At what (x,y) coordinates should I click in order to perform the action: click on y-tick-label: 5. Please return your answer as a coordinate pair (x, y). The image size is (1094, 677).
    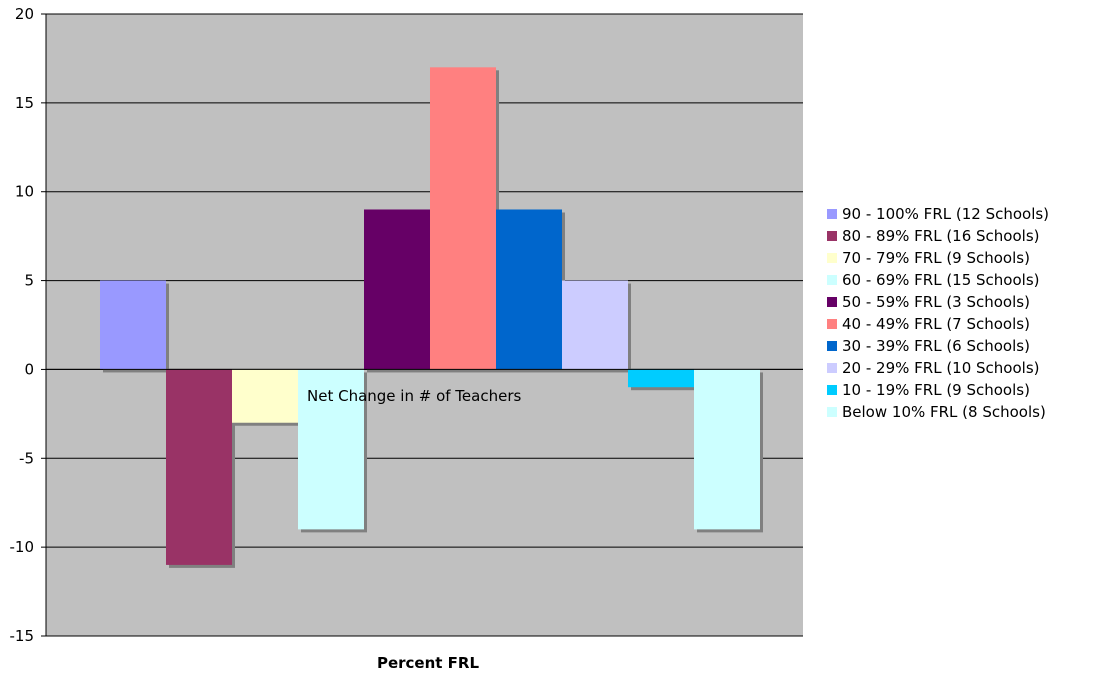
    Looking at the image, I should click on (29, 281).